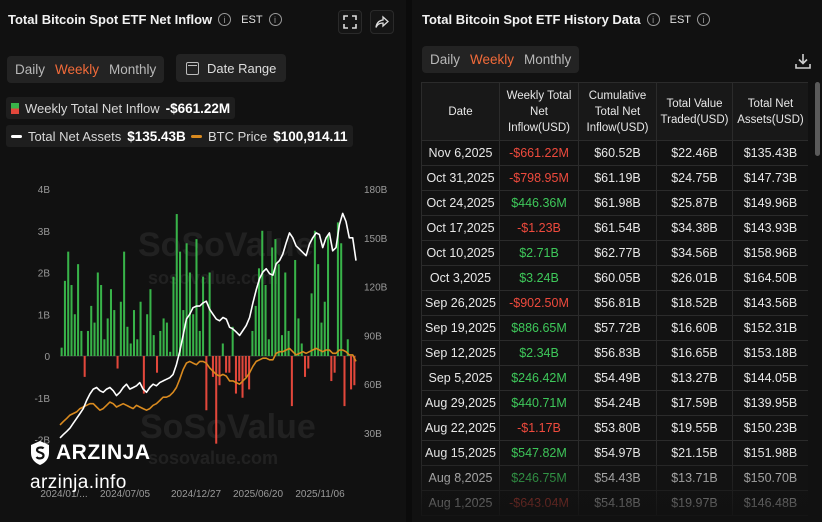  I want to click on cell-weekly-inflow: $446.36M, so click(539, 203).